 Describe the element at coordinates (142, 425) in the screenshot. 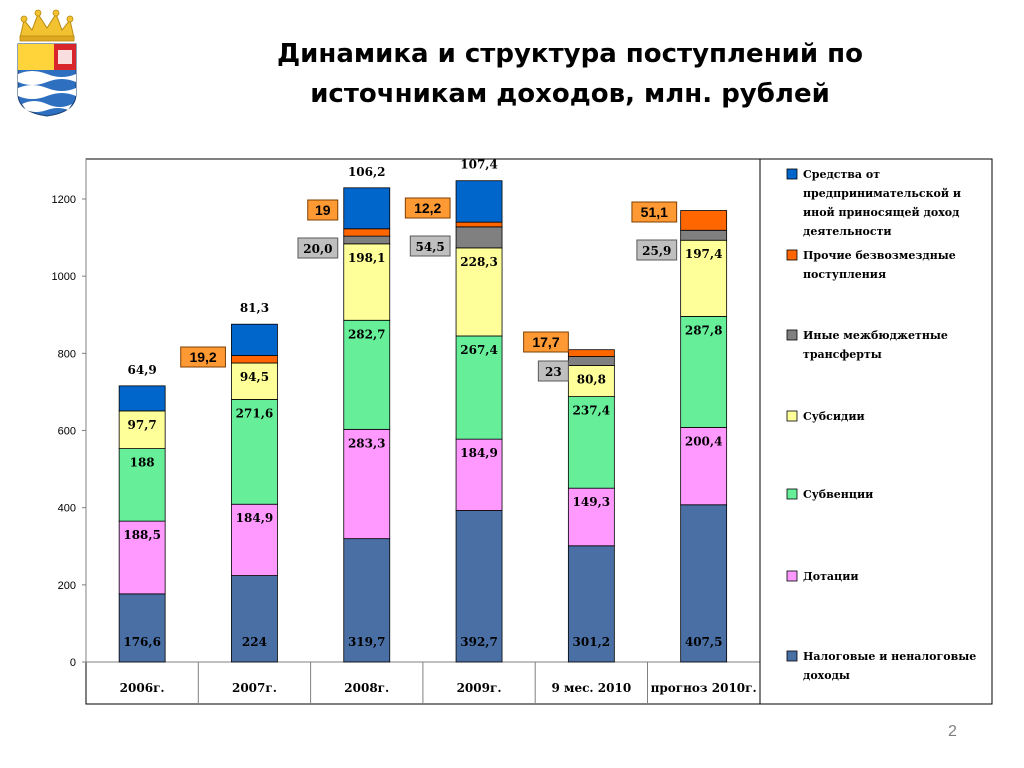

I see `data-label: 97,7` at that location.